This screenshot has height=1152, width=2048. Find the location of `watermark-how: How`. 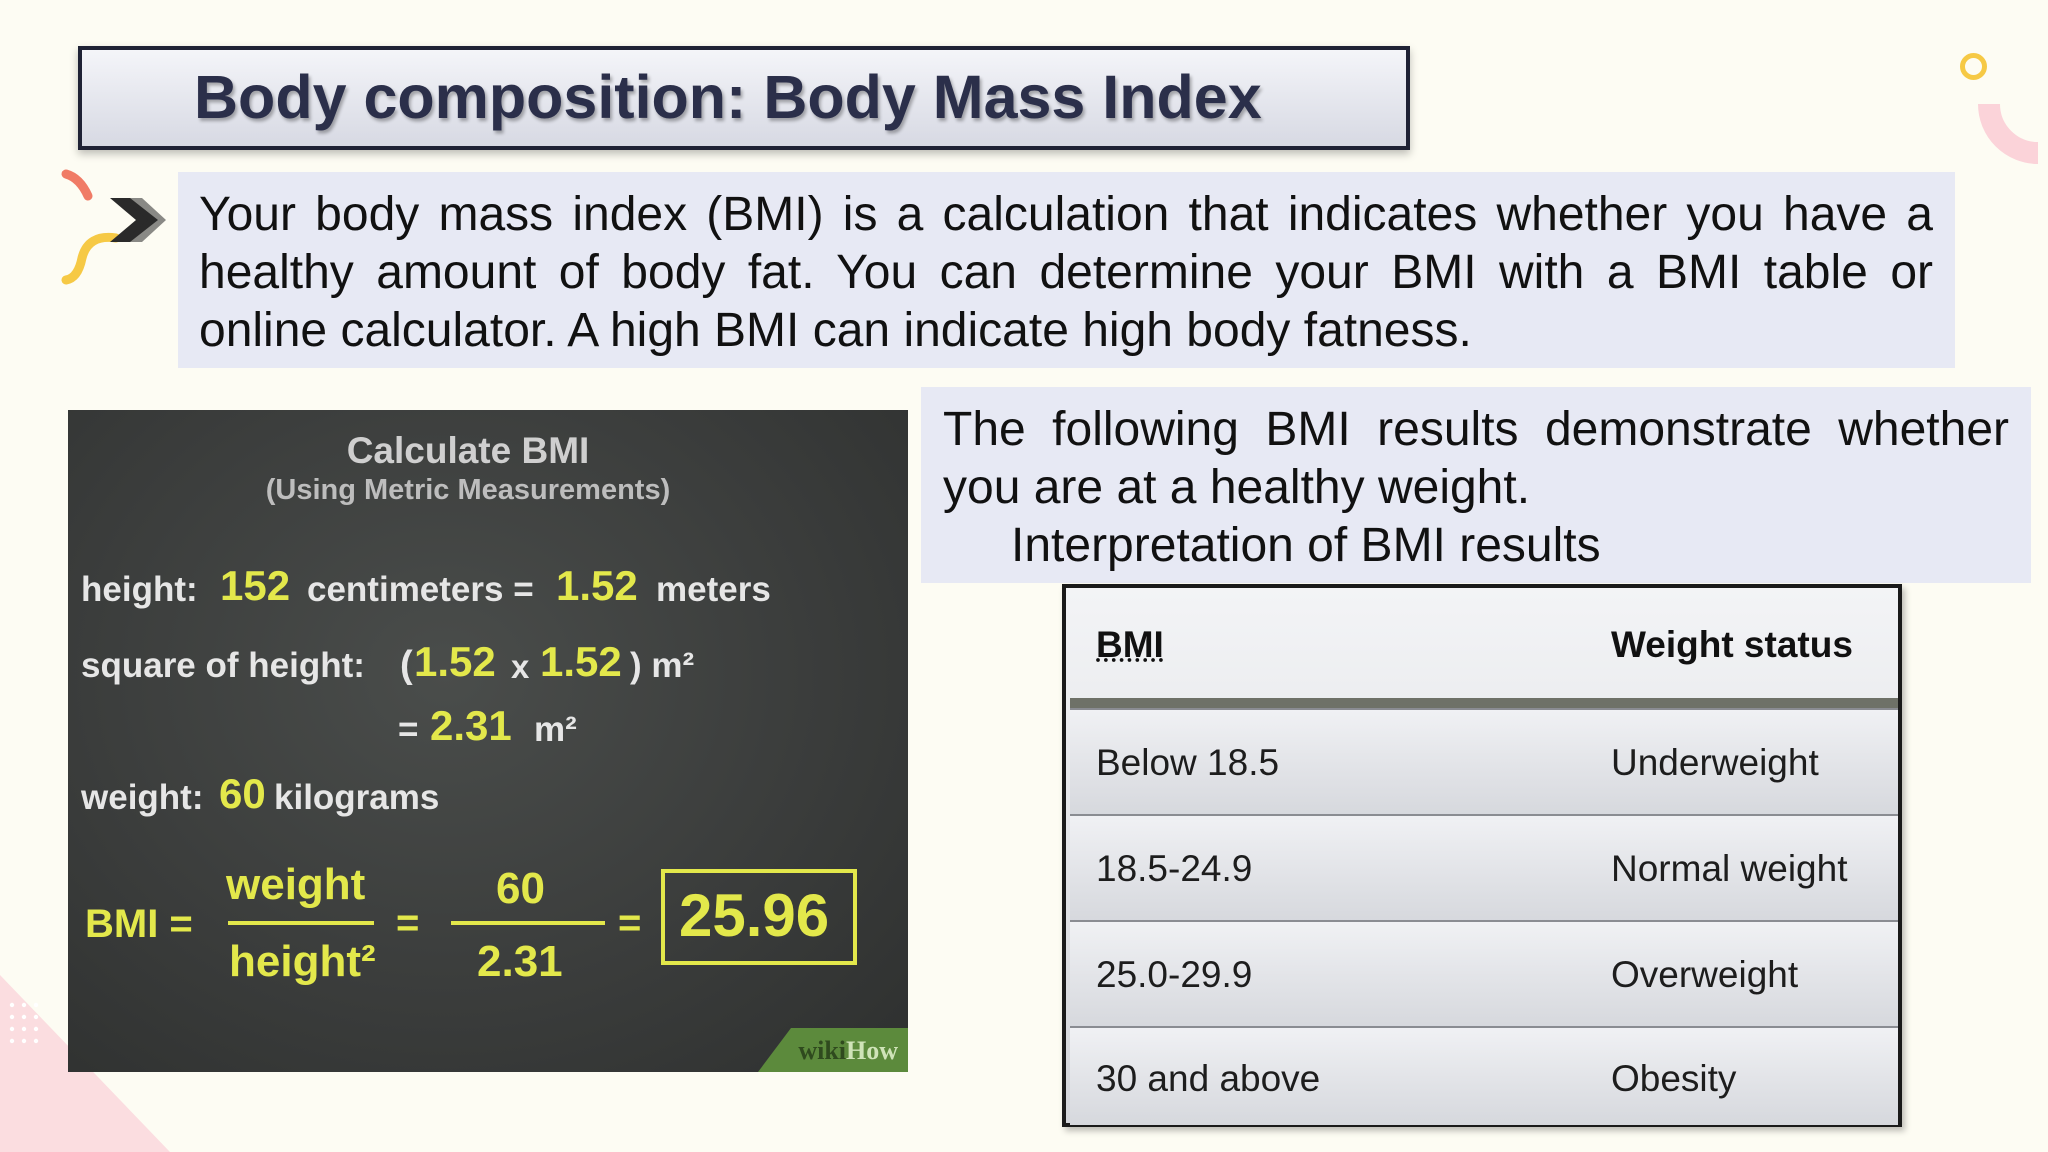

watermark-how: How is located at coordinates (872, 1050).